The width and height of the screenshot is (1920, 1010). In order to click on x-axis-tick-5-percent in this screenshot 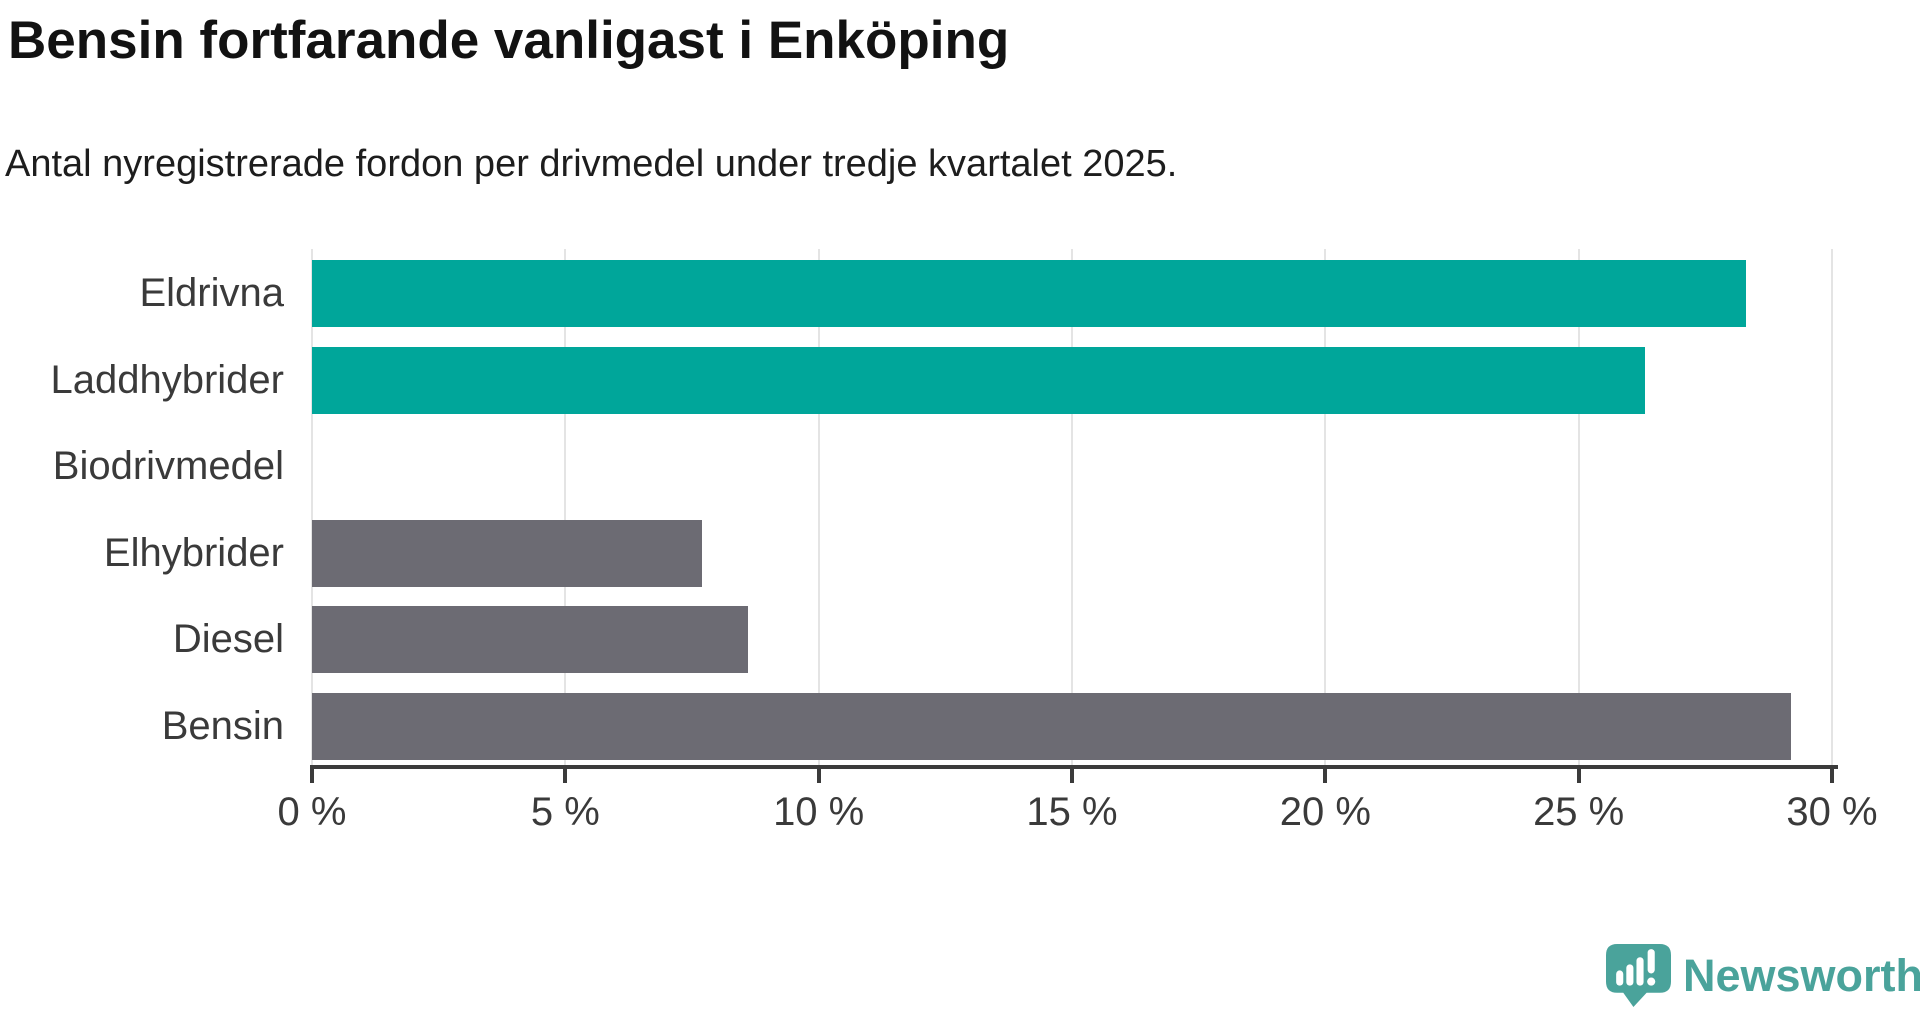, I will do `click(565, 776)`.